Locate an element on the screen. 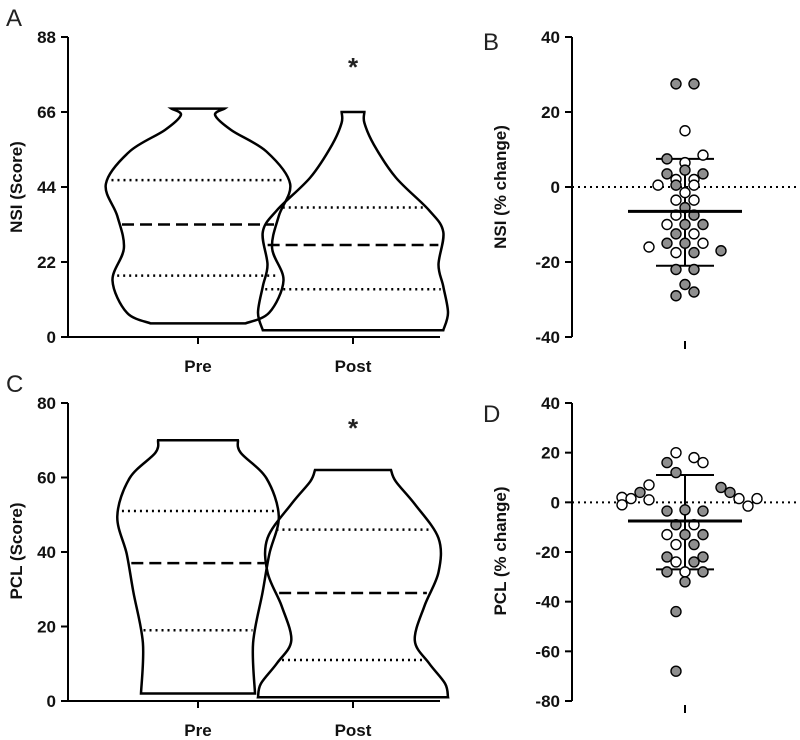 This screenshot has width=800, height=740. panel-b-y-tick-label: 20 is located at coordinates (550, 112).